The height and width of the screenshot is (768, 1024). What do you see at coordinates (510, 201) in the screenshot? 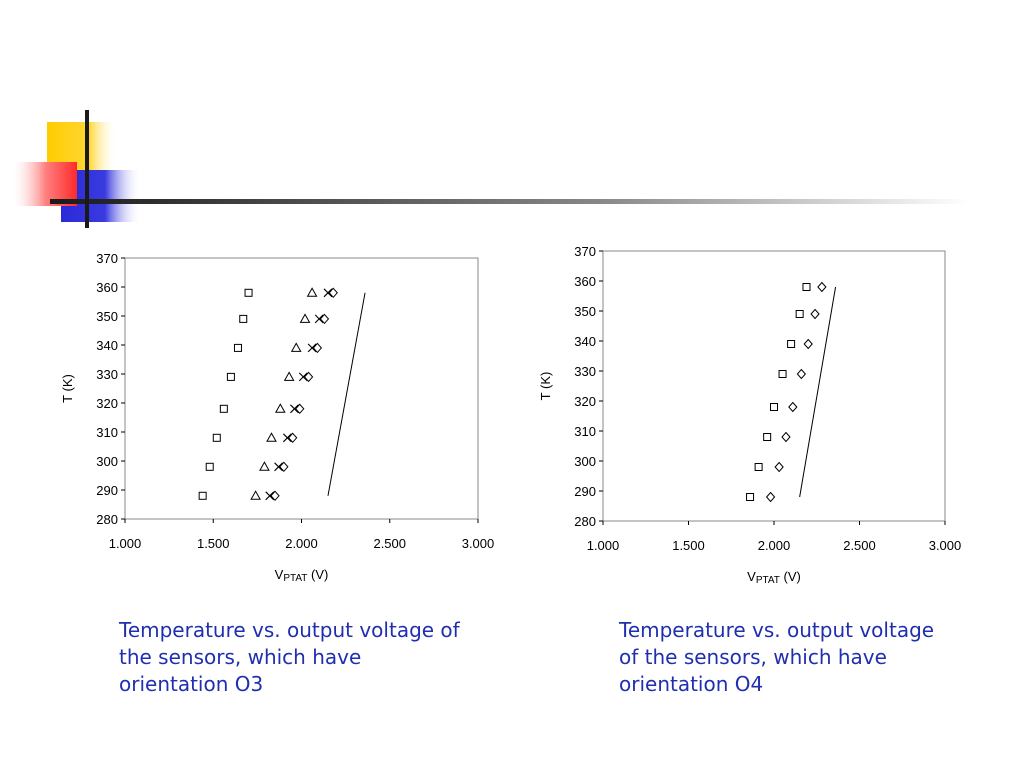
I see `horizontal-rule` at bounding box center [510, 201].